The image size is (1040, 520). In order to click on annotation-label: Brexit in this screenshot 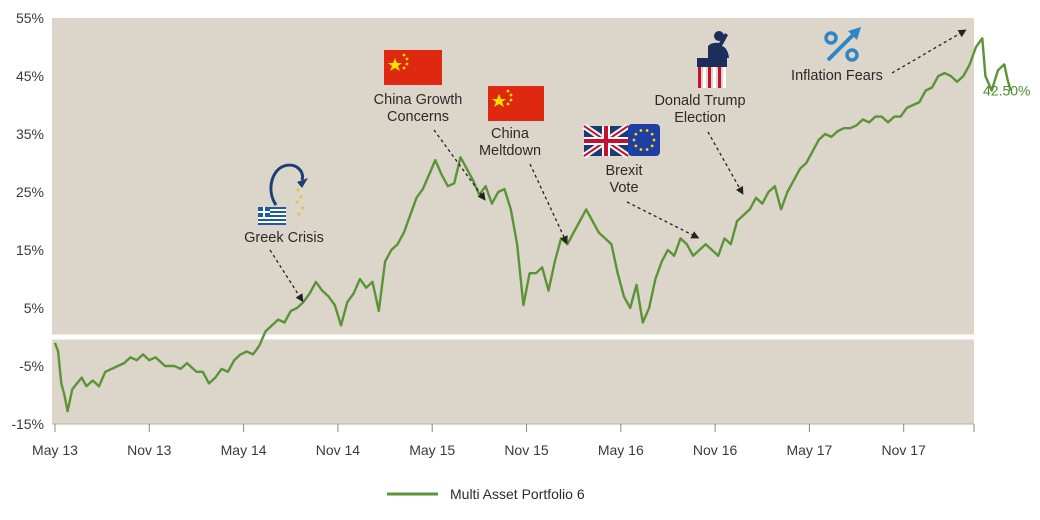, I will do `click(623, 171)`.